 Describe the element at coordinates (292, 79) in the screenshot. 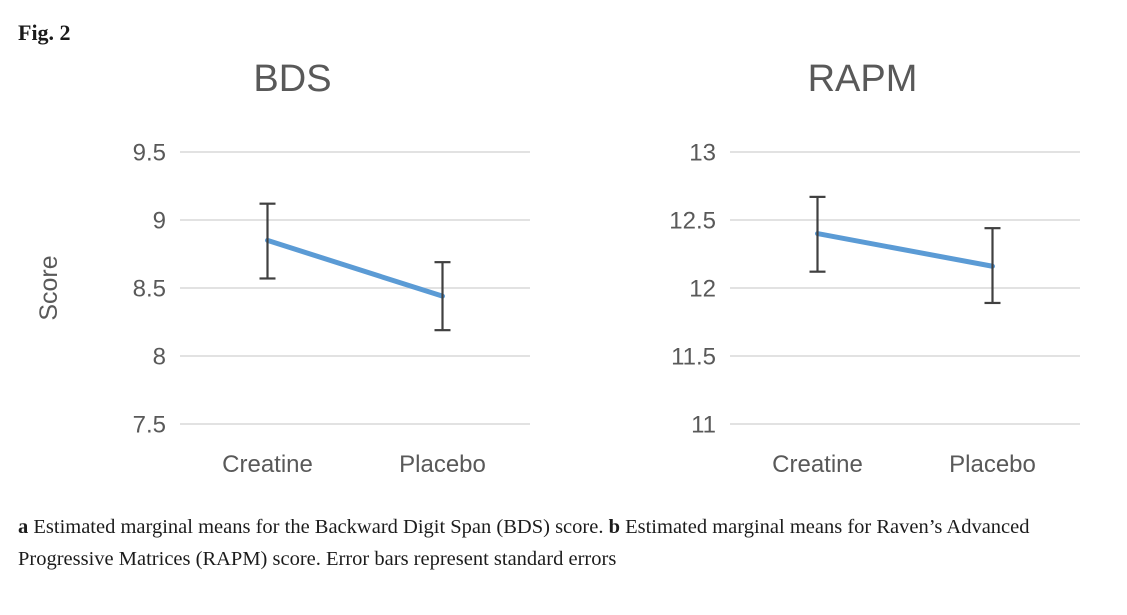

I see `bds-chart-title: BDS` at that location.